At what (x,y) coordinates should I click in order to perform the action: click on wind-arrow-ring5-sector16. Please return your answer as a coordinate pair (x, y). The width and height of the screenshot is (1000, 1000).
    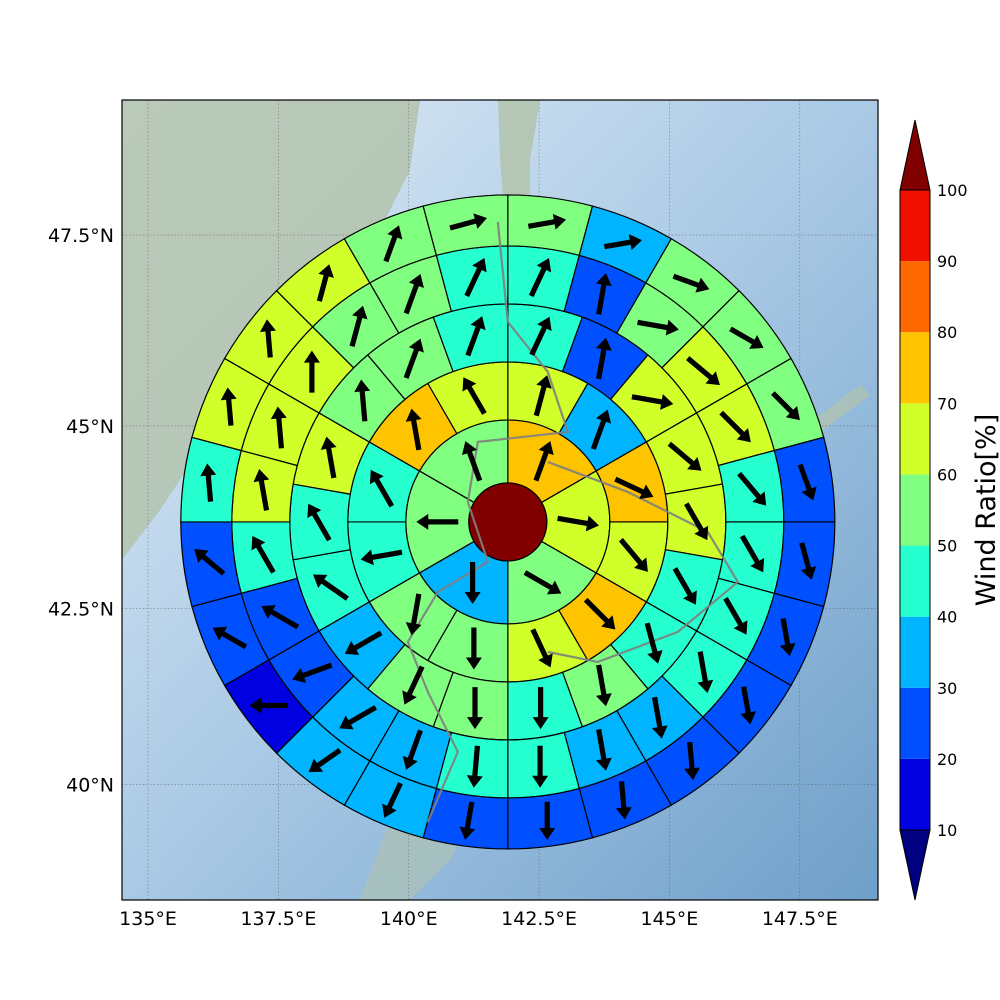
    Looking at the image, I should click on (230, 638).